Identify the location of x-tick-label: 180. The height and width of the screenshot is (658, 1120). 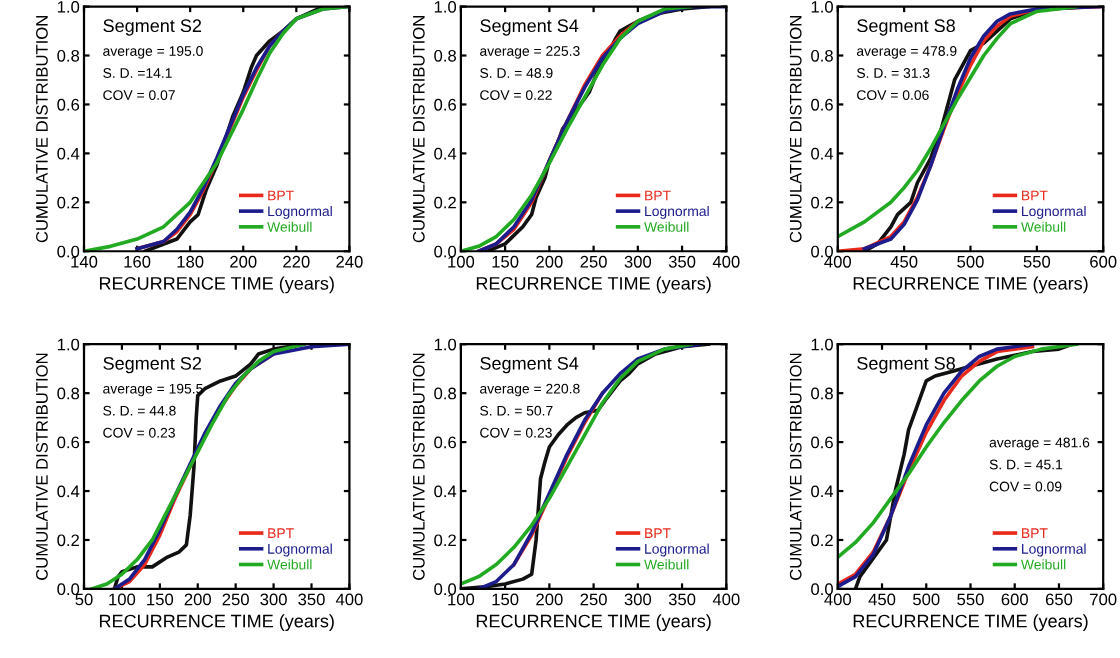
(190, 261).